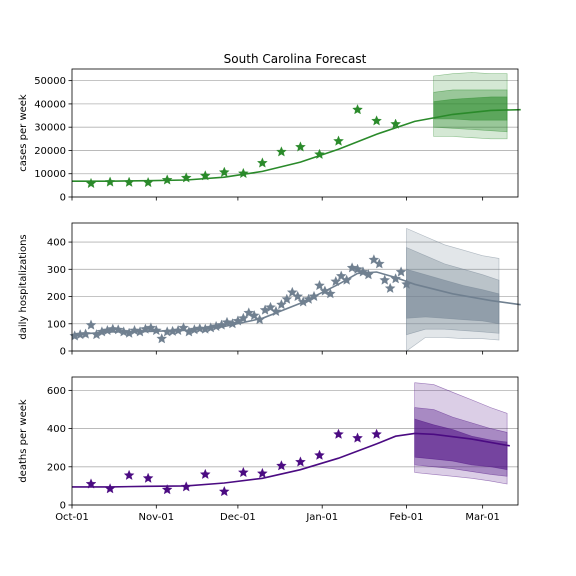  What do you see at coordinates (50, 104) in the screenshot?
I see `y-tick-label: 40000` at bounding box center [50, 104].